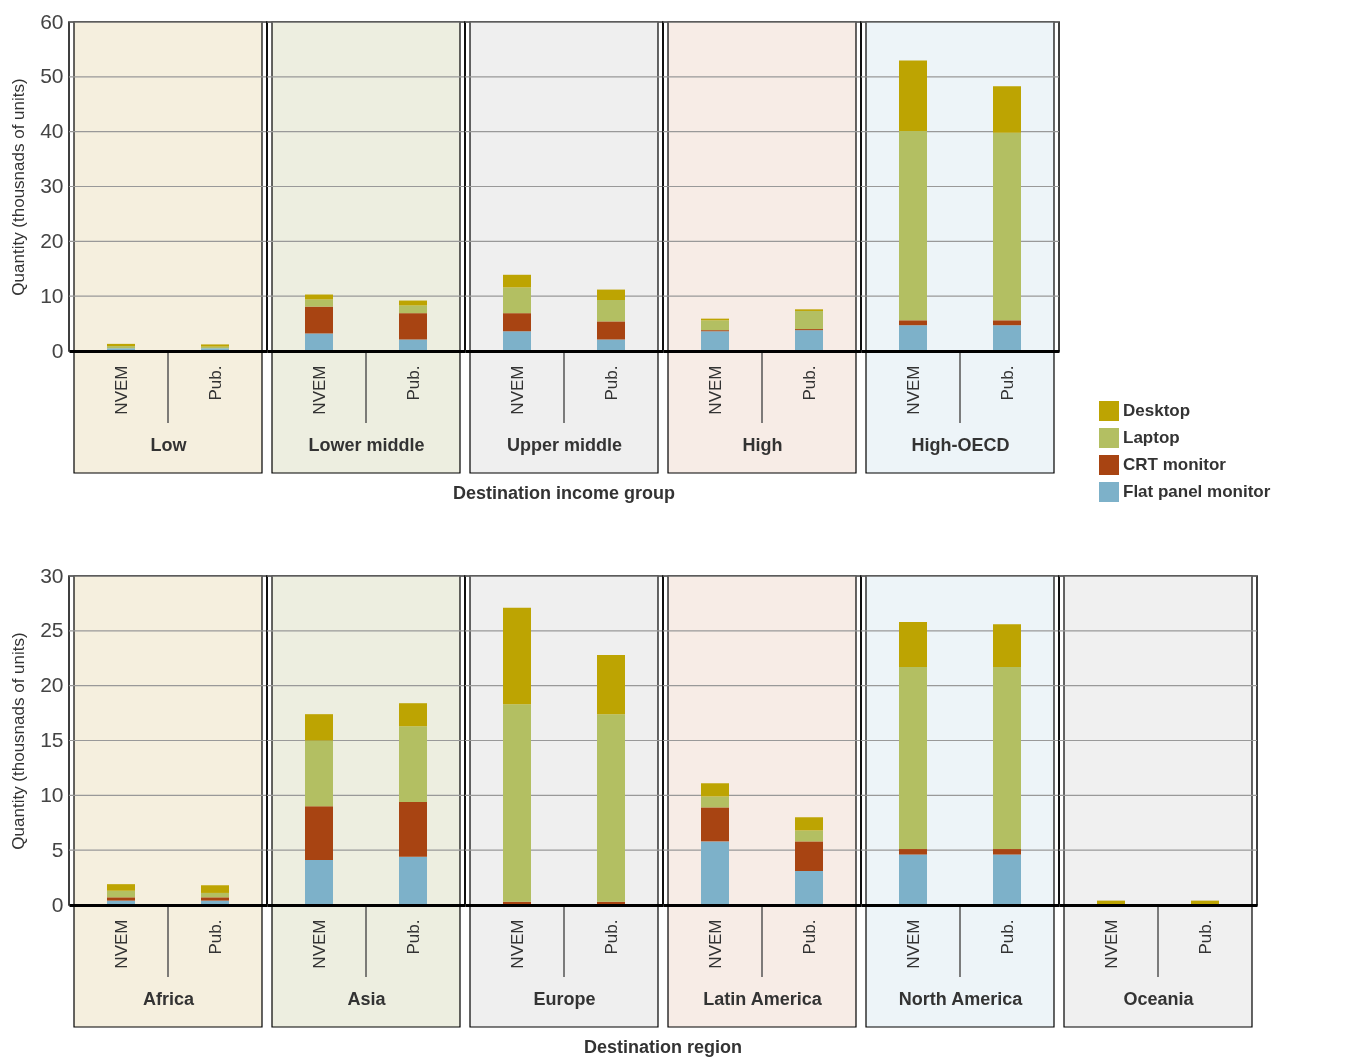 The height and width of the screenshot is (1059, 1351). Describe the element at coordinates (366, 444) in the screenshot. I see `x-axis-title: Lower middle` at that location.